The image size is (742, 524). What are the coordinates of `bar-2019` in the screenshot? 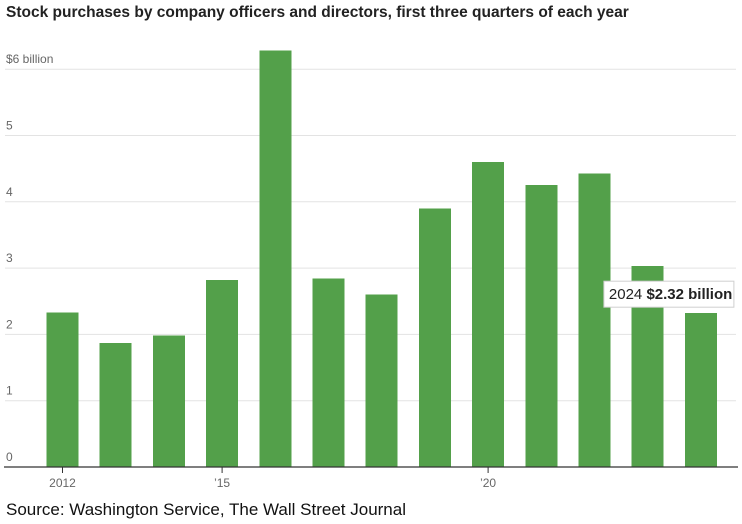 It's located at (434, 337).